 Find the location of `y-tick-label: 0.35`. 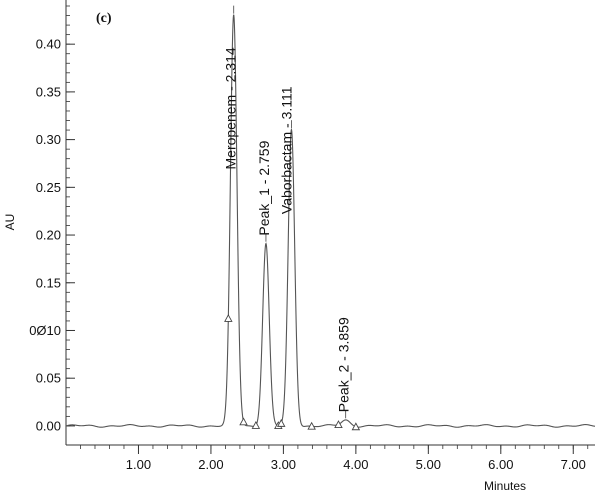

y-tick-label: 0.35 is located at coordinates (48, 91).